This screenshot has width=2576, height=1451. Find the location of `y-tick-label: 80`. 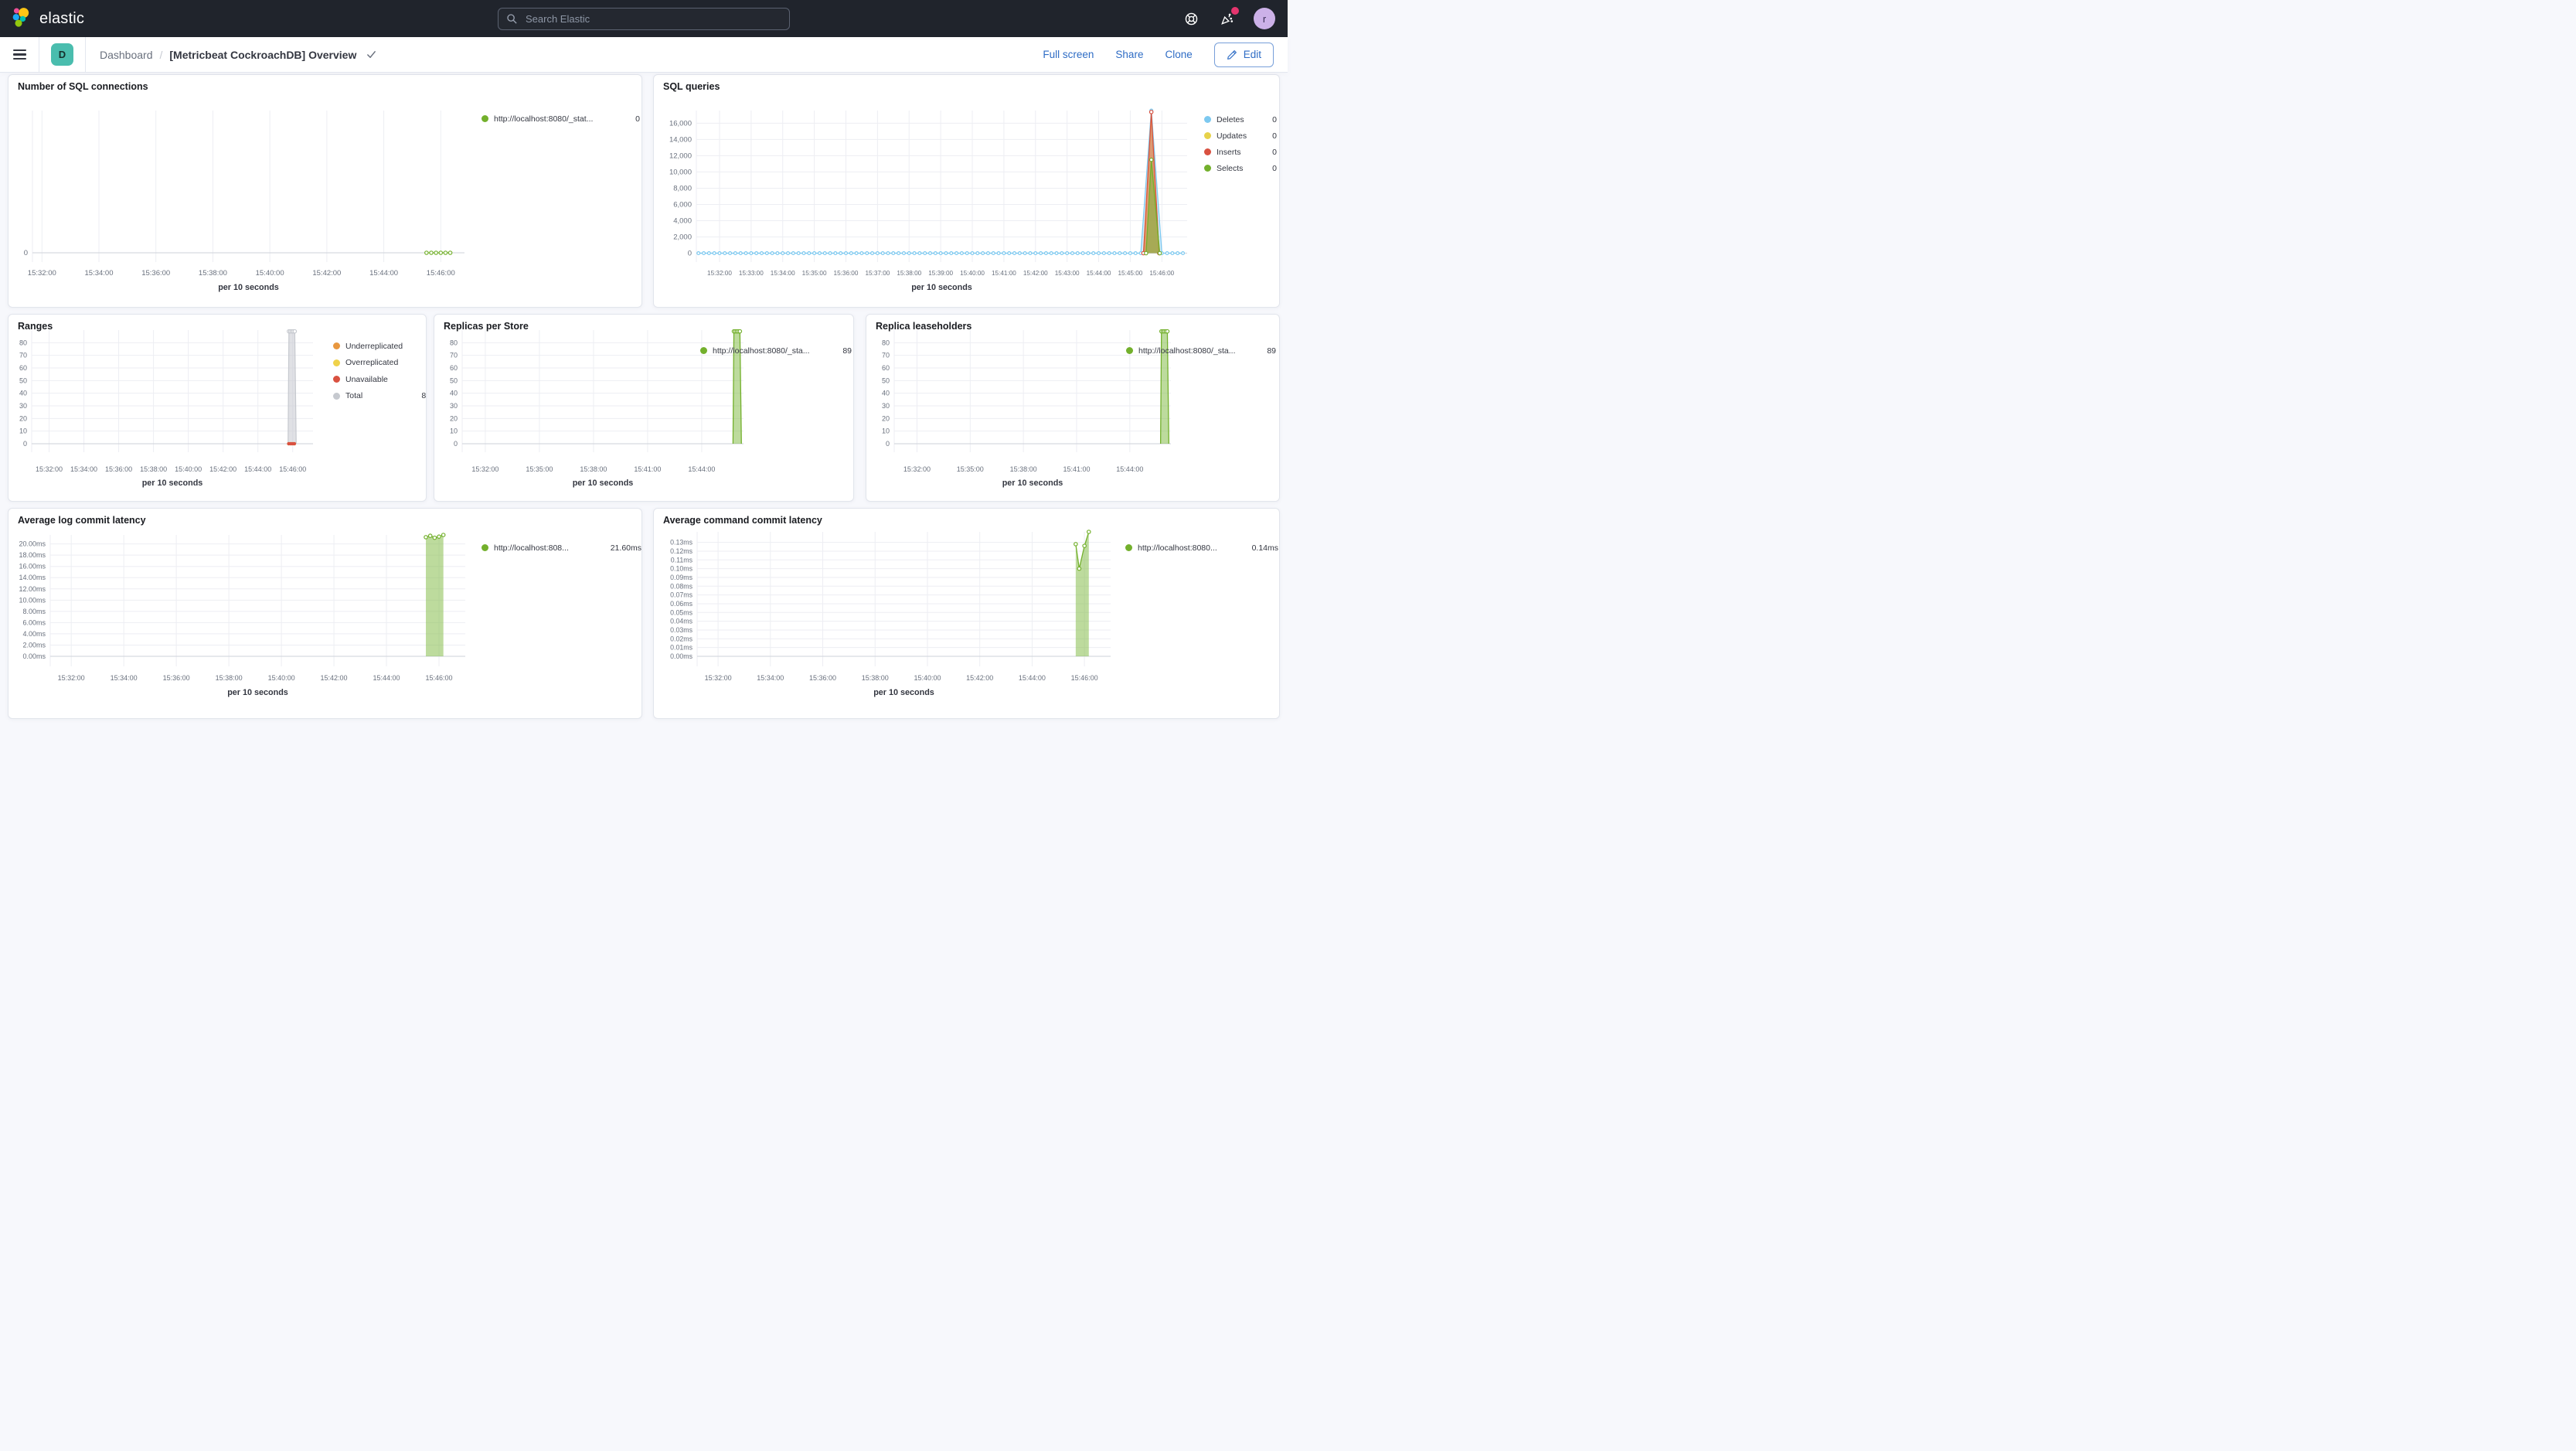

y-tick-label: 80 is located at coordinates (454, 342).